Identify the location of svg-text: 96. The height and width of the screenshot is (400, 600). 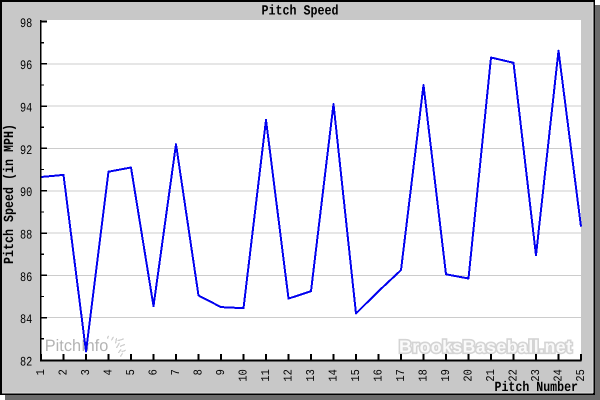
(26, 65).